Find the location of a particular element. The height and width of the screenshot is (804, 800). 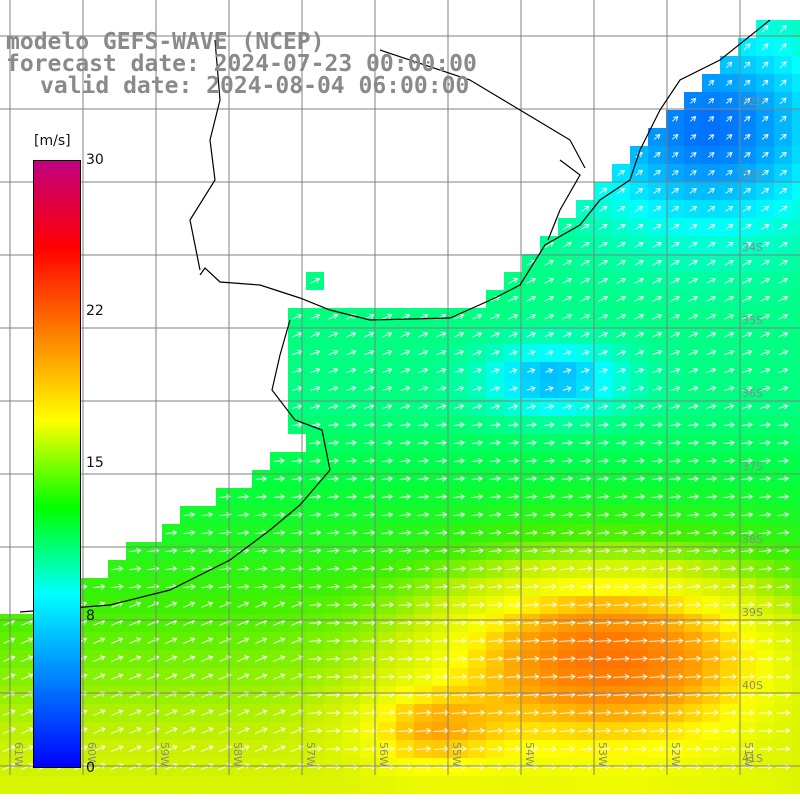

lon-label: 57W is located at coordinates (310, 754).